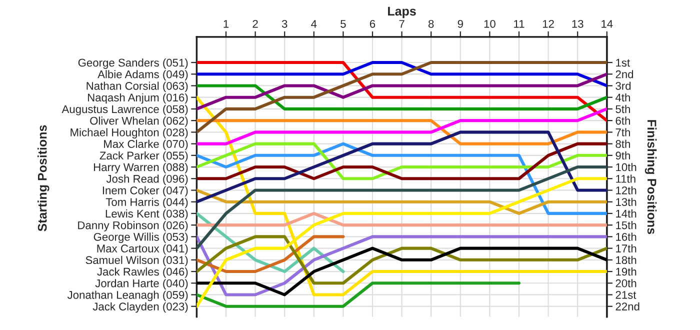  I want to click on category-label: Oliver Whelan (062), so click(139, 121).